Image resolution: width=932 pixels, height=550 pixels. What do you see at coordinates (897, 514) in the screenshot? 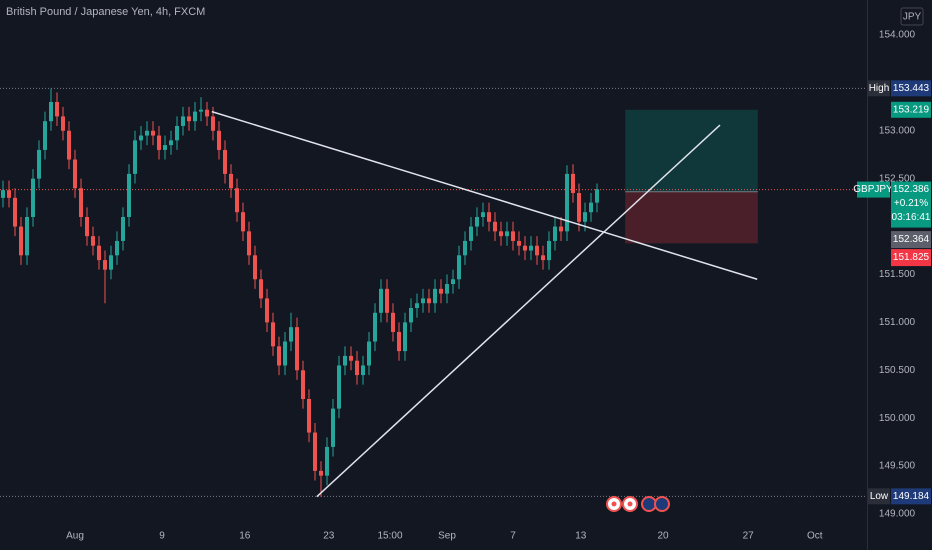
I see `y-tick-label: 149.000` at bounding box center [897, 514].